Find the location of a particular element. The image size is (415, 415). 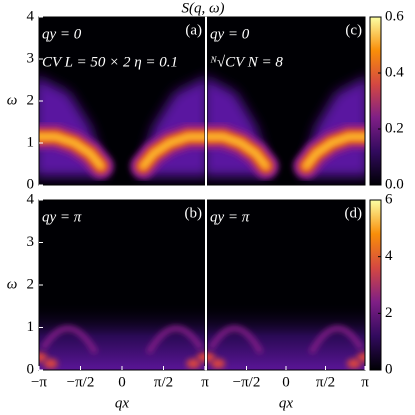

panel-tag: (d) is located at coordinates (354, 213).